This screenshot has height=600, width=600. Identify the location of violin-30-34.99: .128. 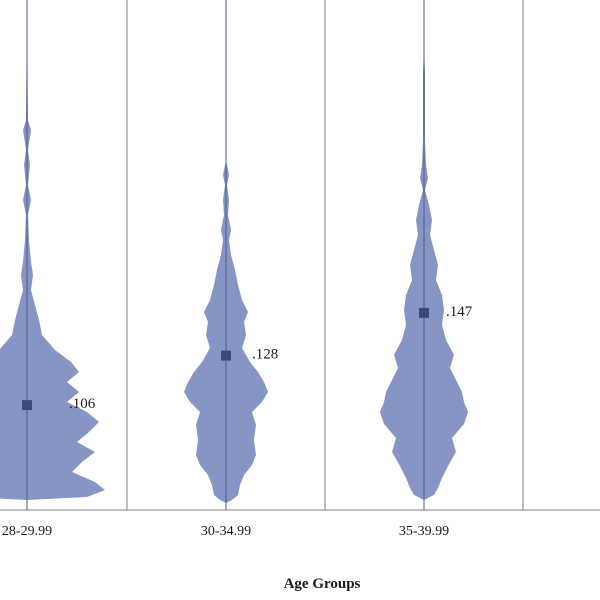
(231, 255).